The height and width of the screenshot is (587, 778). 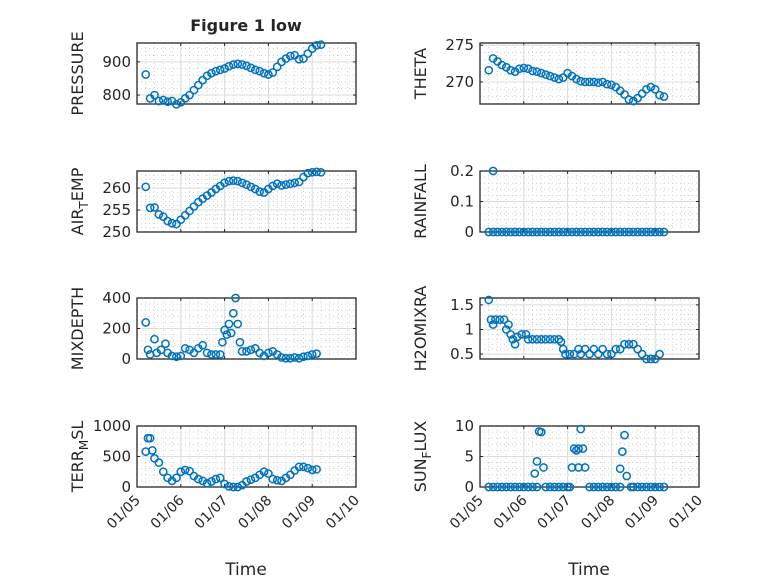 What do you see at coordinates (511, 512) in the screenshot?
I see `x-tick-label: 01/06` at bounding box center [511, 512].